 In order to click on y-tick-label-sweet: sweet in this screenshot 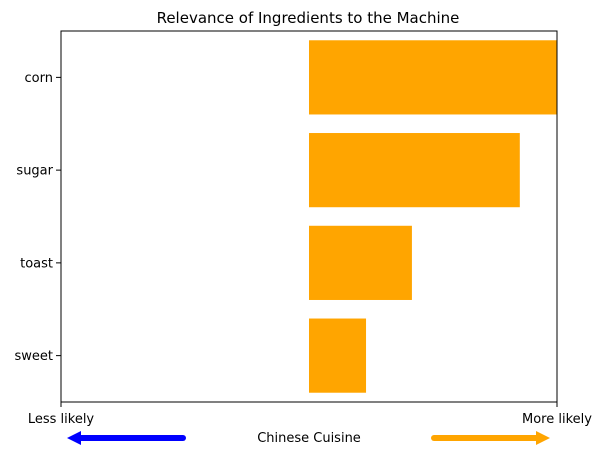, I will do `click(34, 356)`.